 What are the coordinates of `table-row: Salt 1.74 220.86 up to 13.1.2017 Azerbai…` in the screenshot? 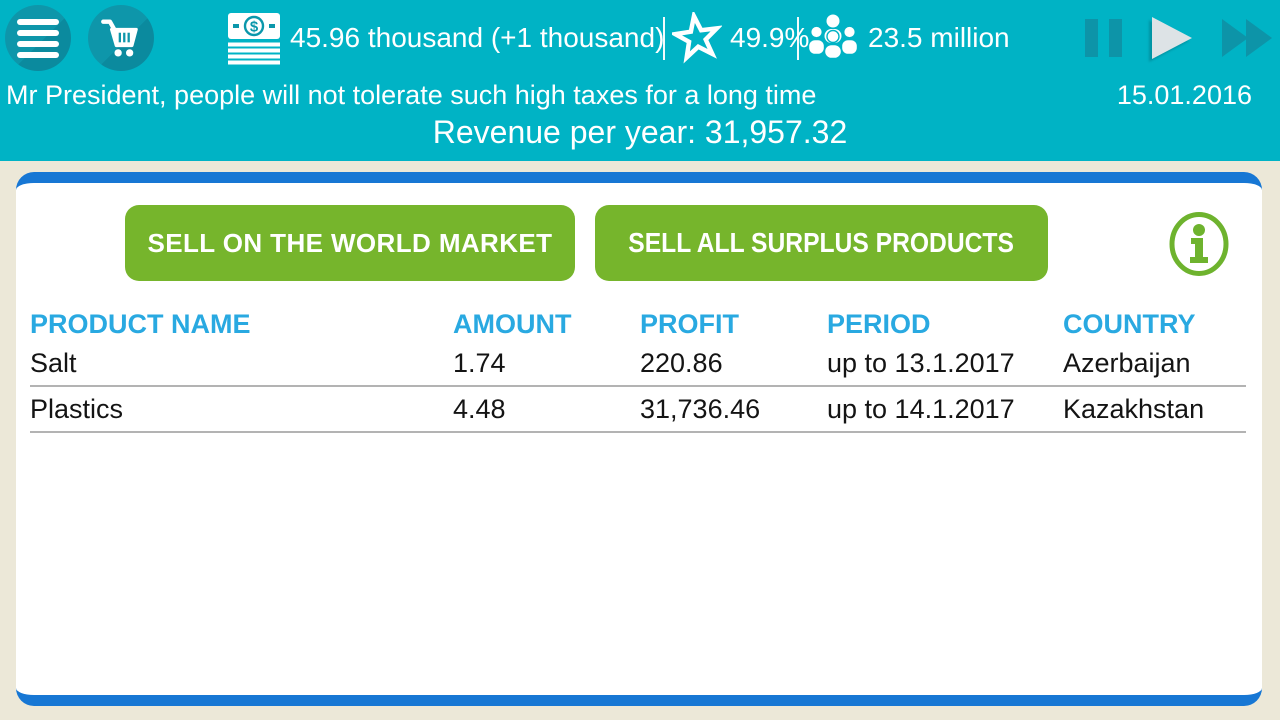 It's located at (638, 364).